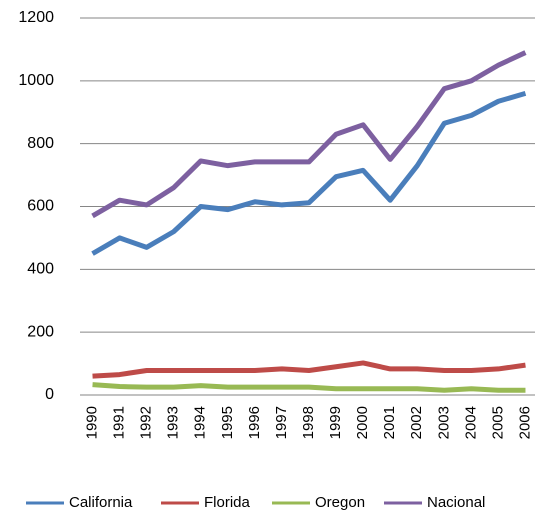 This screenshot has height=517, width=539. Describe the element at coordinates (227, 422) in the screenshot. I see `x-tick-label: 1995` at that location.